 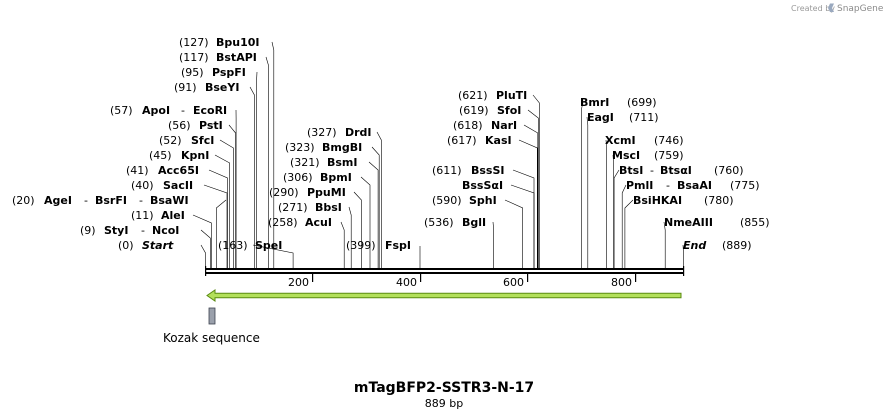 What do you see at coordinates (179, 155) in the screenshot?
I see `site-kpni: (45) KpnI` at bounding box center [179, 155].